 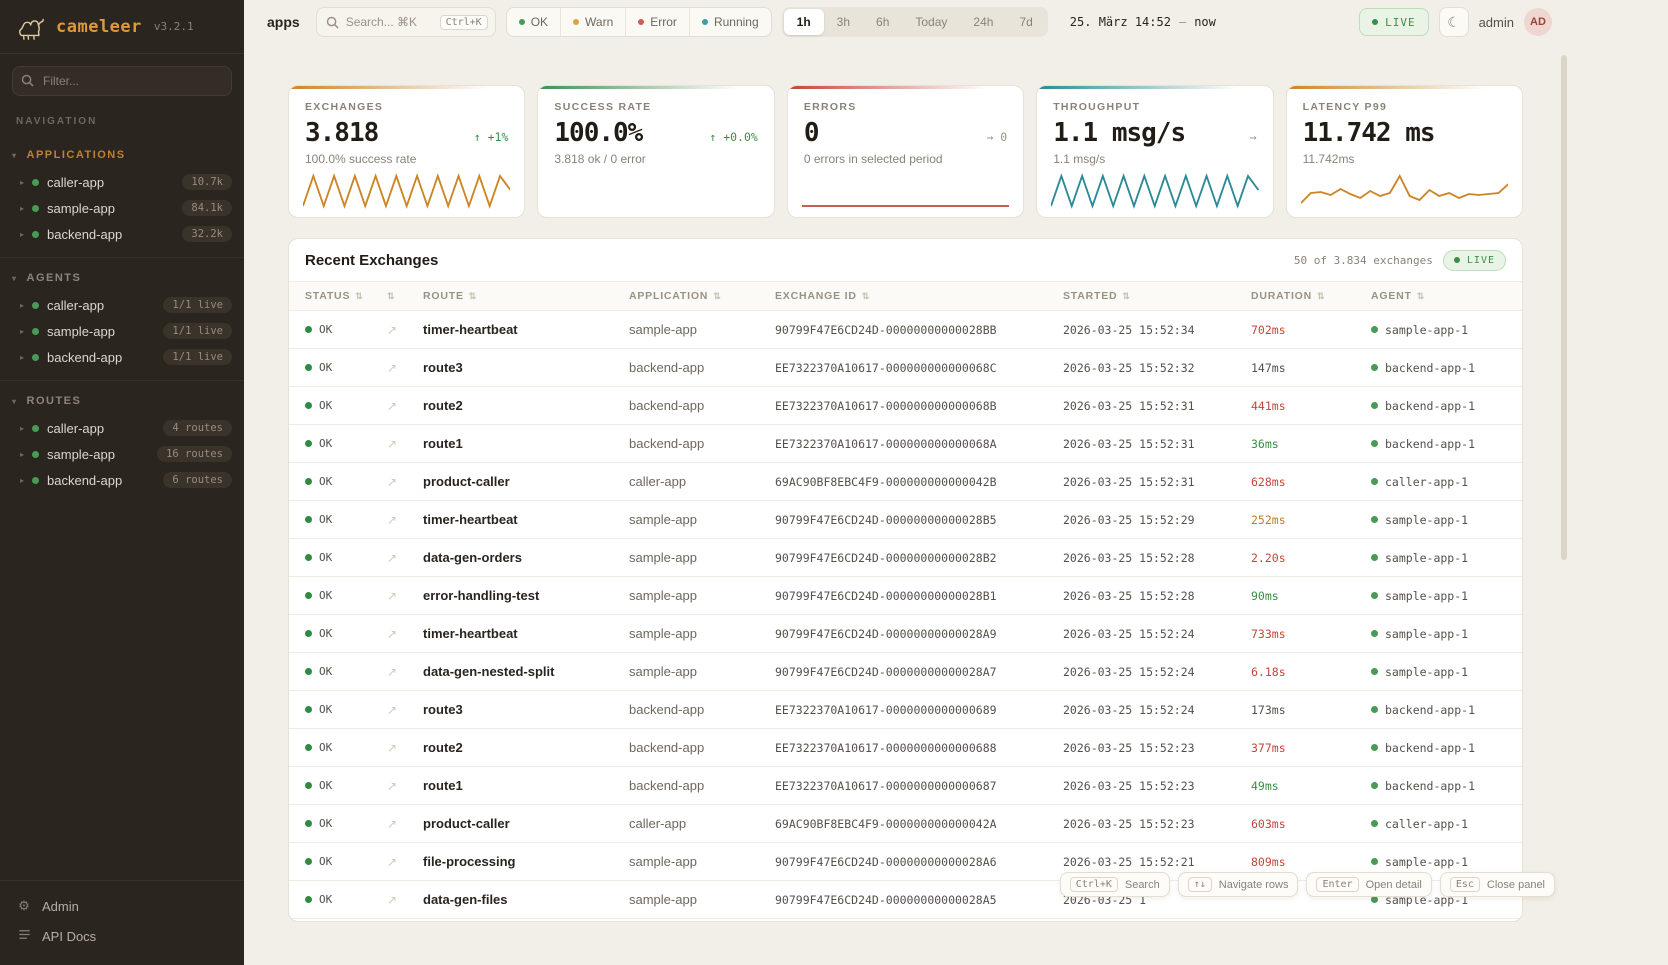 What do you see at coordinates (983, 22) in the screenshot?
I see `time-range-24h: 24h` at bounding box center [983, 22].